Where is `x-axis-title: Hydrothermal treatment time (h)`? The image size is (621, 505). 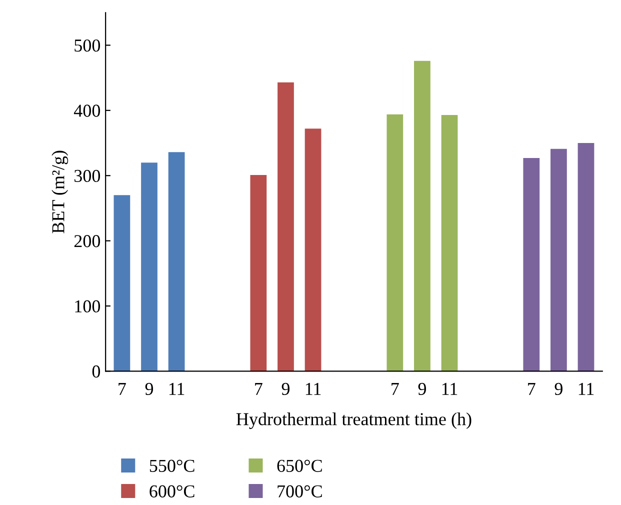
x-axis-title: Hydrothermal treatment time (h) is located at coordinates (354, 420).